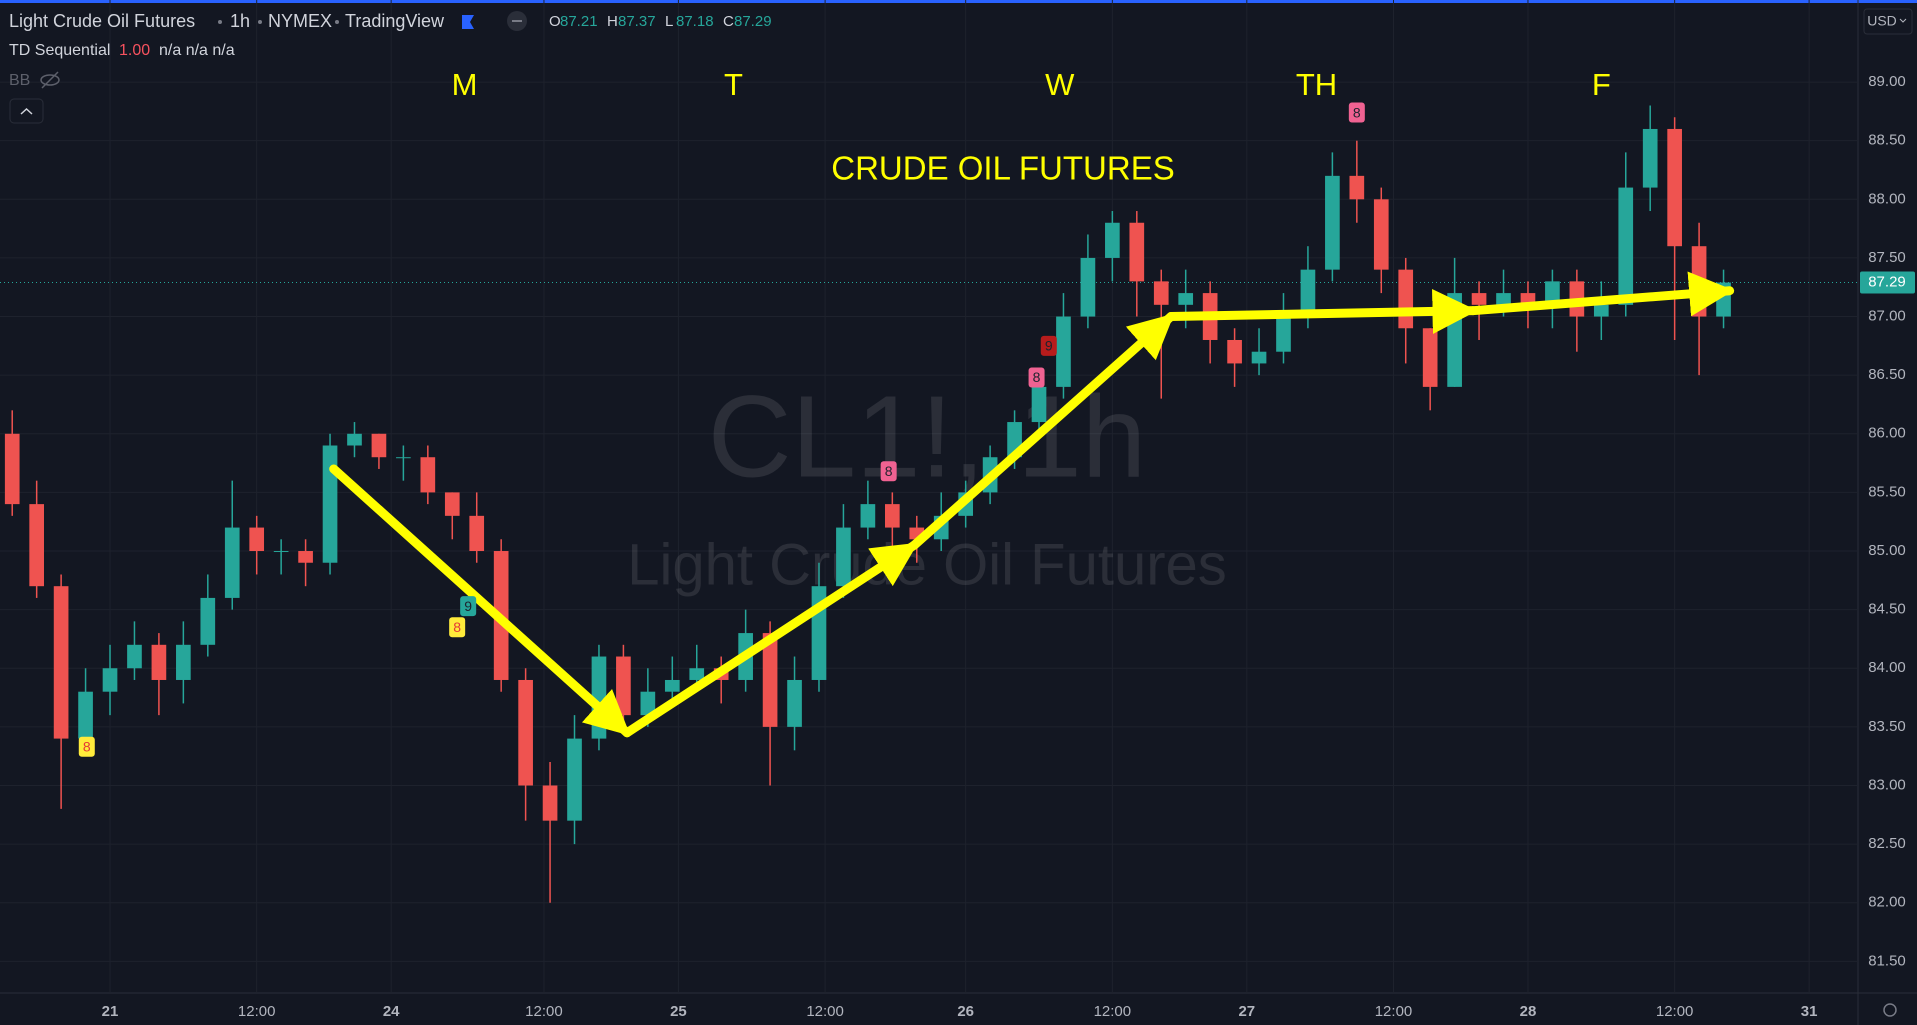 The width and height of the screenshot is (1917, 1025). Describe the element at coordinates (240, 21) in the screenshot. I see `interval: 1h` at that location.